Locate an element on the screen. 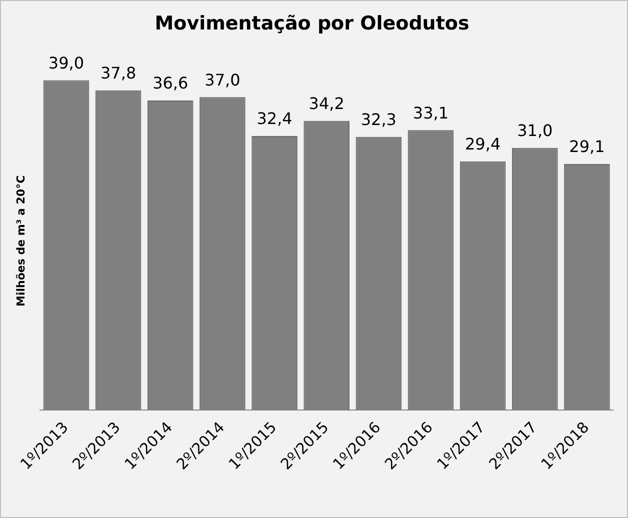 The width and height of the screenshot is (628, 518). data-label: 34,2 is located at coordinates (326, 103).